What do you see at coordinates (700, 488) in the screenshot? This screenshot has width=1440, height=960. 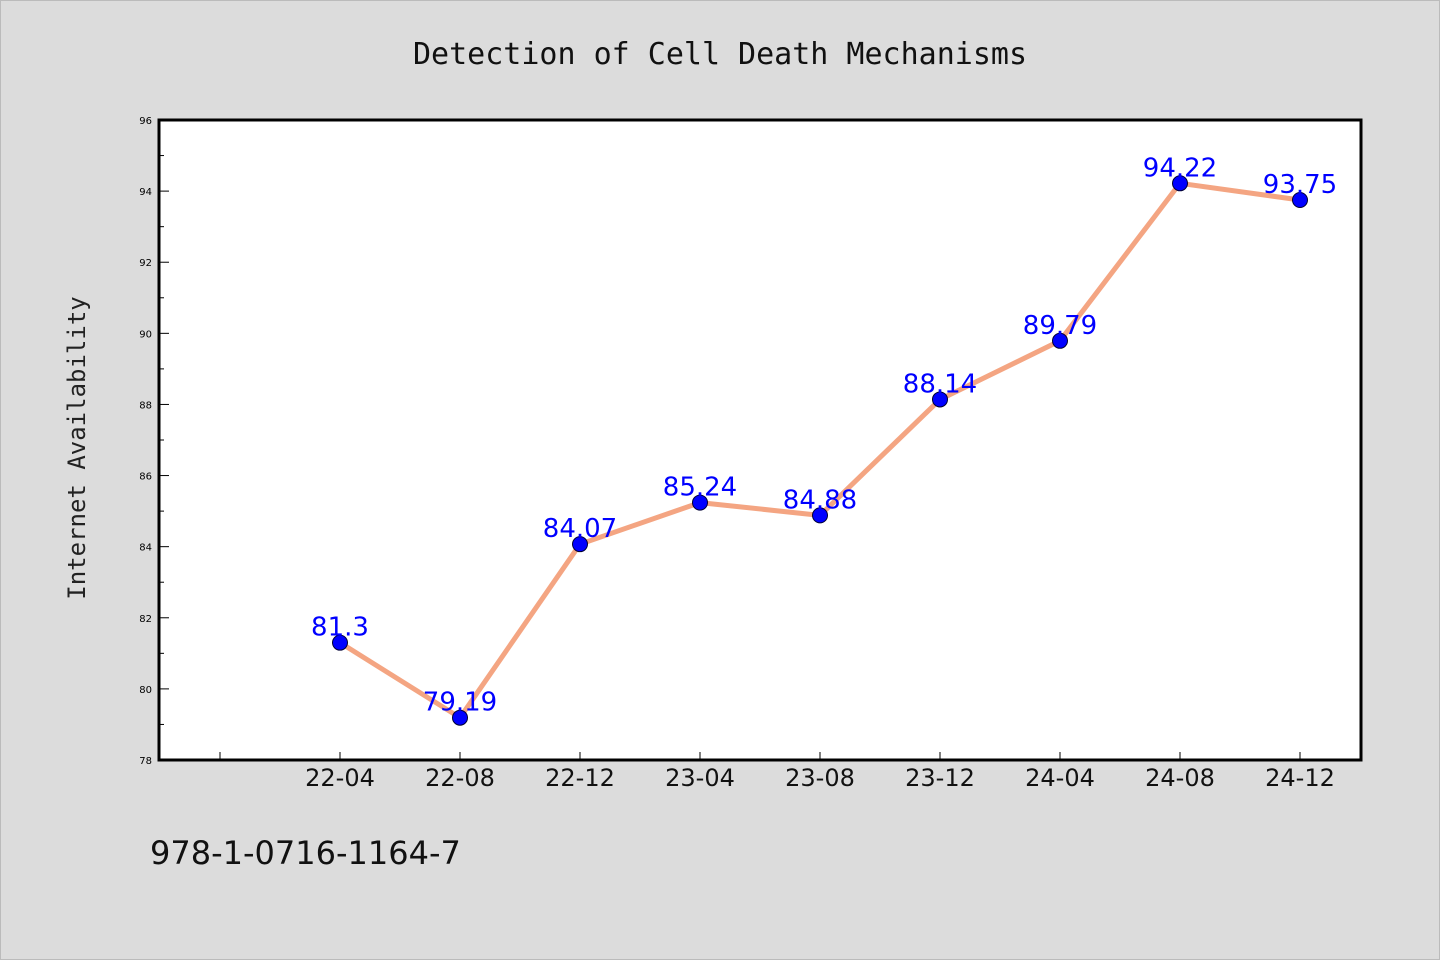 I see `data-label: 85.24` at bounding box center [700, 488].